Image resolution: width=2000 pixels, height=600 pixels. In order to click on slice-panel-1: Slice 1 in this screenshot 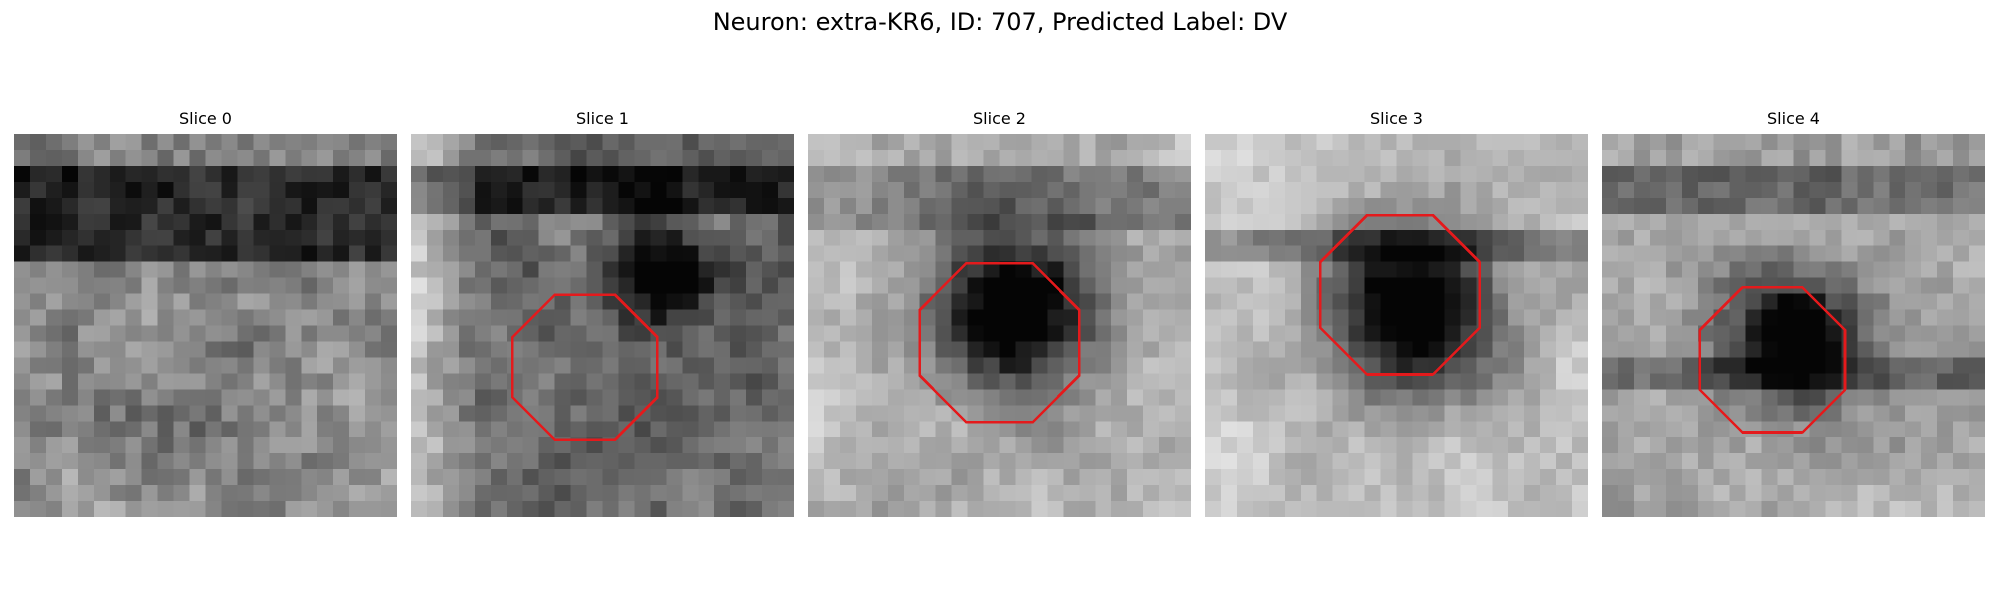, I will do `click(602, 315)`.